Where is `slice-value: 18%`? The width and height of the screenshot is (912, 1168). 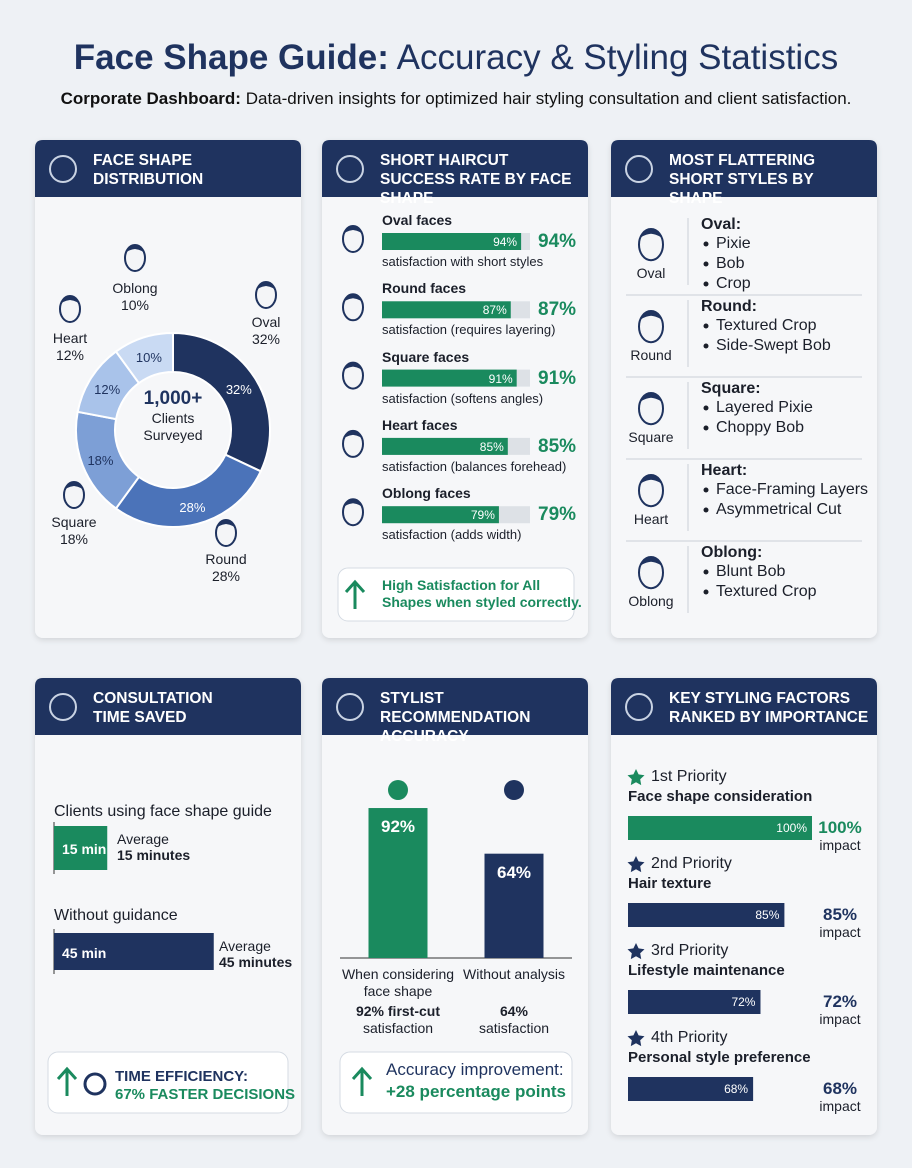 slice-value: 18% is located at coordinates (74, 539).